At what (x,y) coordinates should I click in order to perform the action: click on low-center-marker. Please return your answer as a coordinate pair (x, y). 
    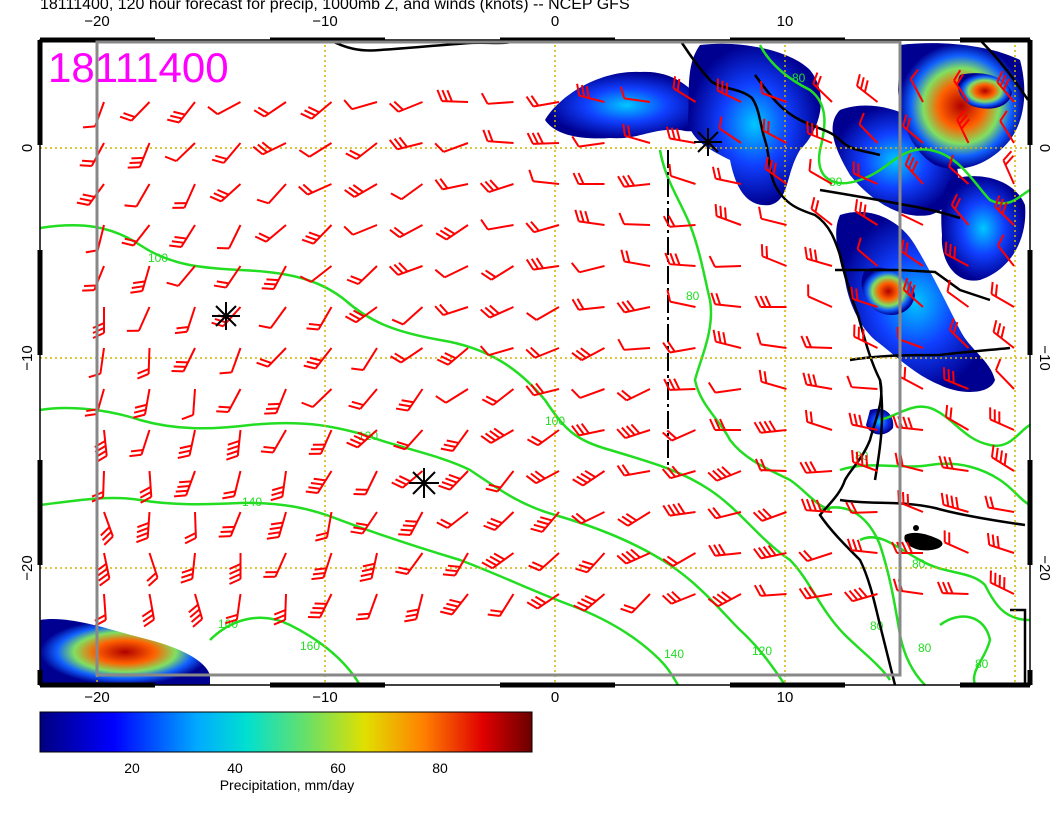
    Looking at the image, I should click on (708, 142).